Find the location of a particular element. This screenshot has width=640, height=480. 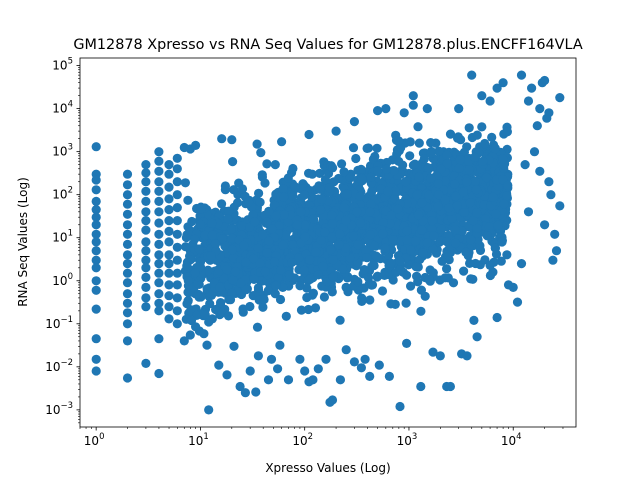

x-axis-ticks: 100 101 102 103 104 is located at coordinates (321, 437).